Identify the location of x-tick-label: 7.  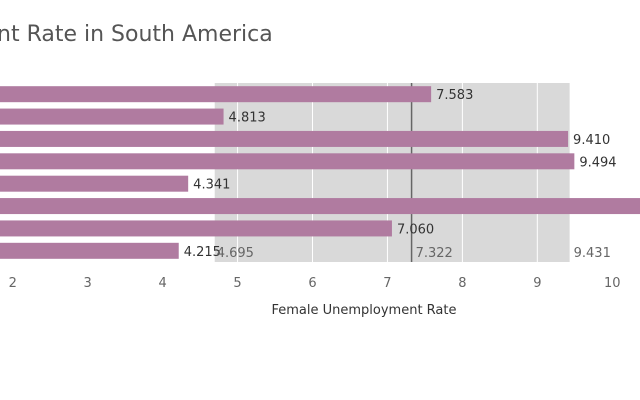
(387, 283).